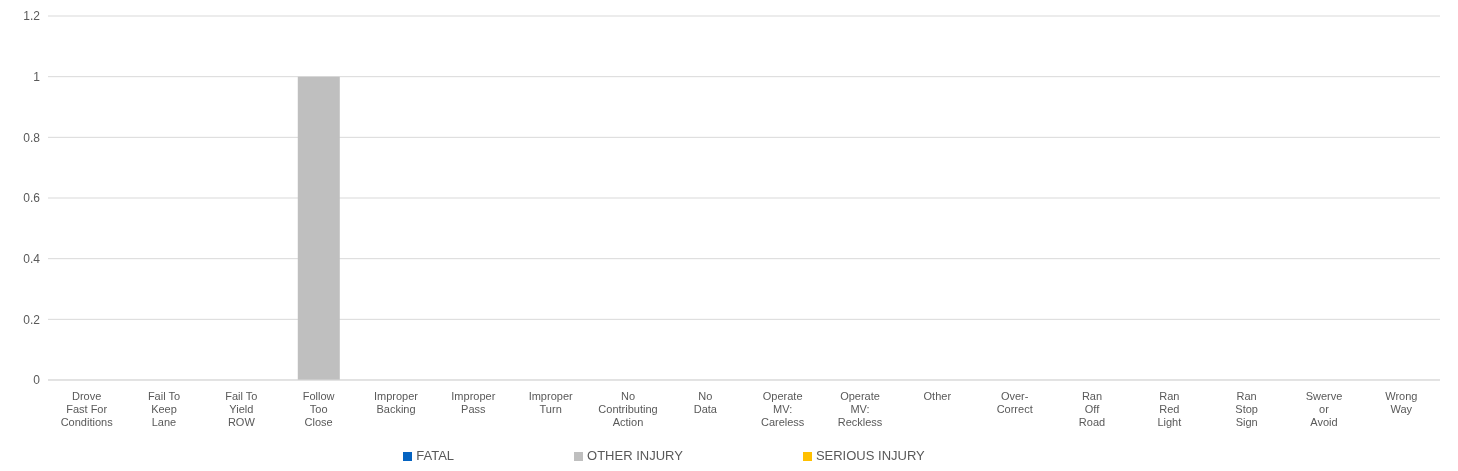 This screenshot has height=471, width=1458. What do you see at coordinates (1092, 409) in the screenshot?
I see `x-tick-label: Ran Off Road` at bounding box center [1092, 409].